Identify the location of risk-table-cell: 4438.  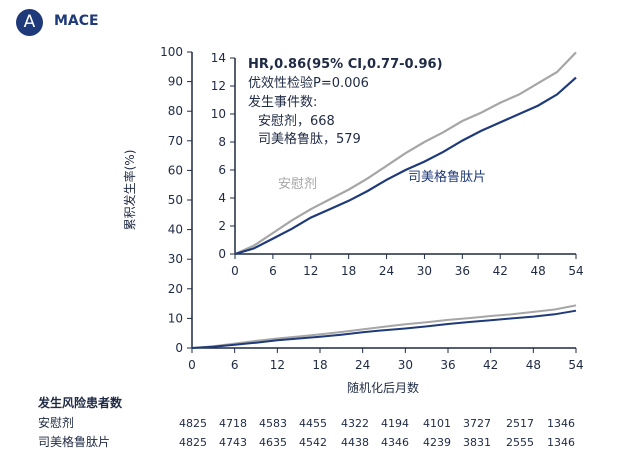
(355, 442).